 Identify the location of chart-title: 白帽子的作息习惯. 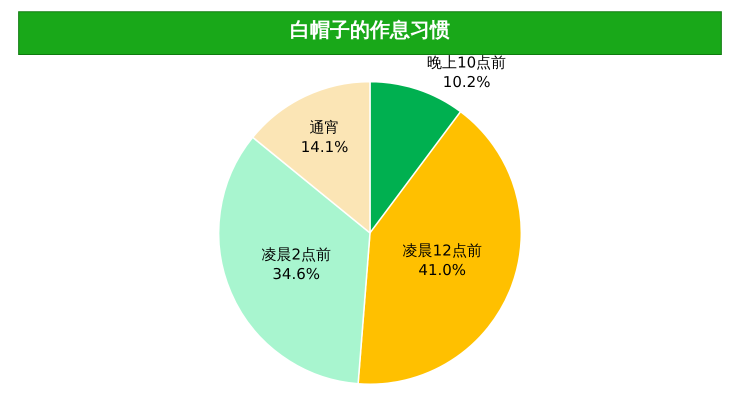
(370, 30).